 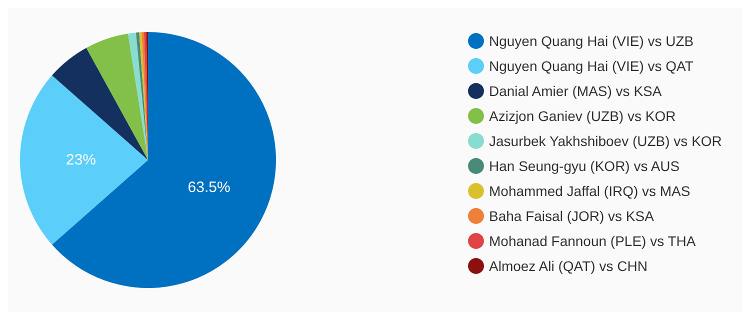 What do you see at coordinates (592, 241) in the screenshot?
I see `legend-label: Mohanad Fannoun (PLE) vs THA` at bounding box center [592, 241].